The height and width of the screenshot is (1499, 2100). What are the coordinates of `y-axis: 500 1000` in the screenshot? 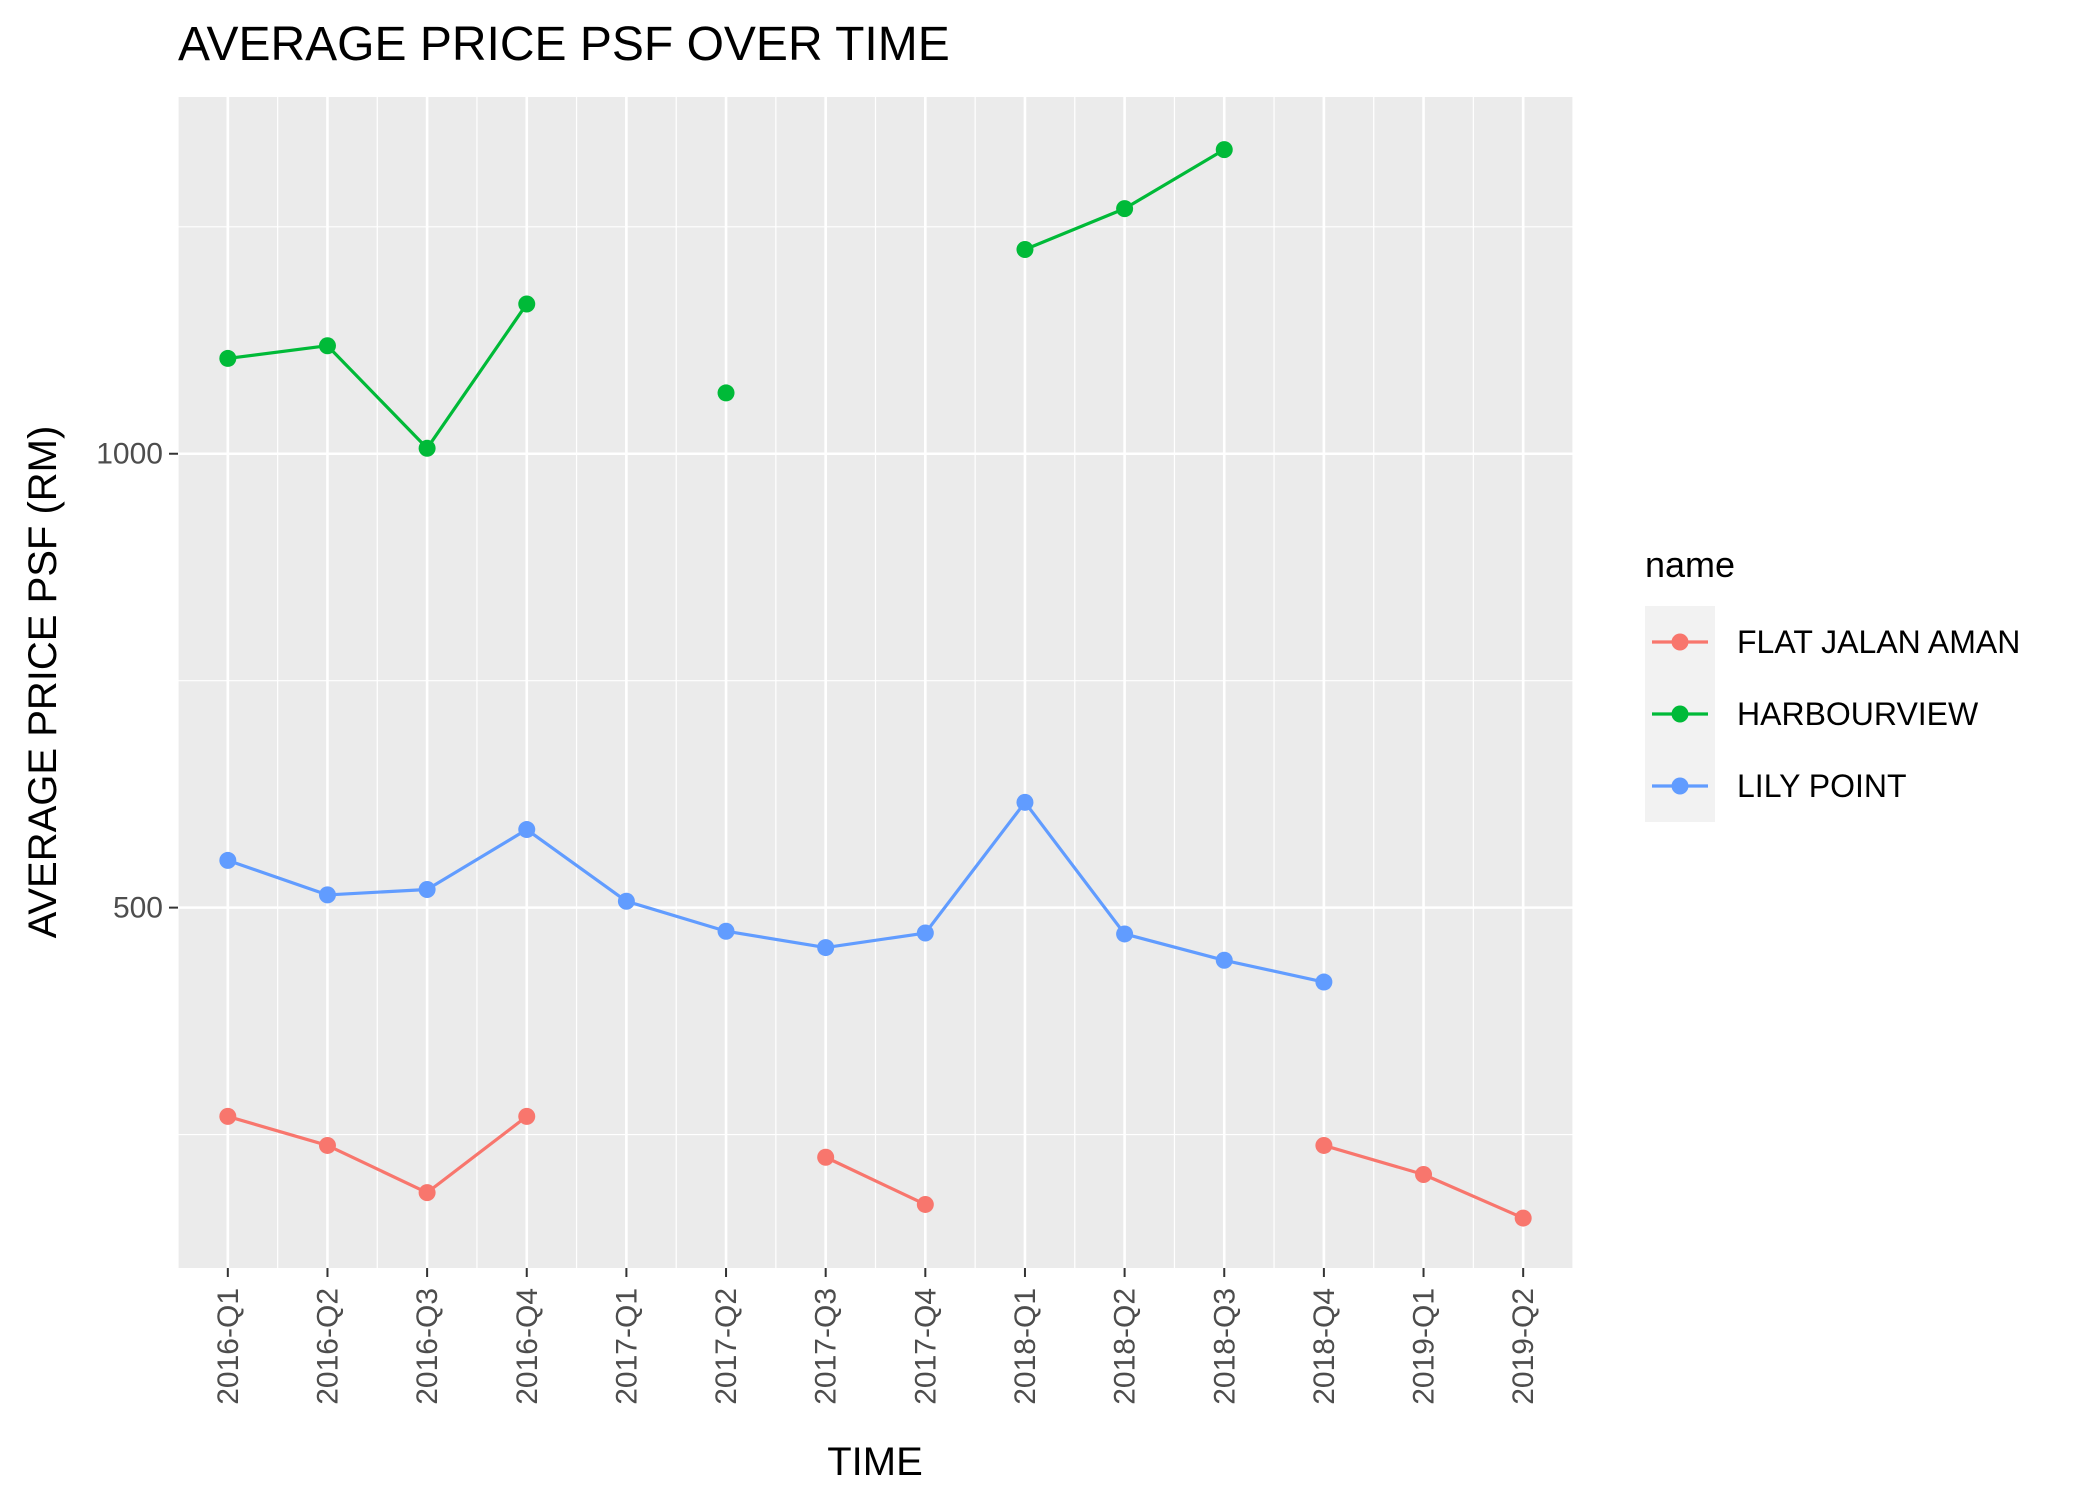 It's located at (137, 681).